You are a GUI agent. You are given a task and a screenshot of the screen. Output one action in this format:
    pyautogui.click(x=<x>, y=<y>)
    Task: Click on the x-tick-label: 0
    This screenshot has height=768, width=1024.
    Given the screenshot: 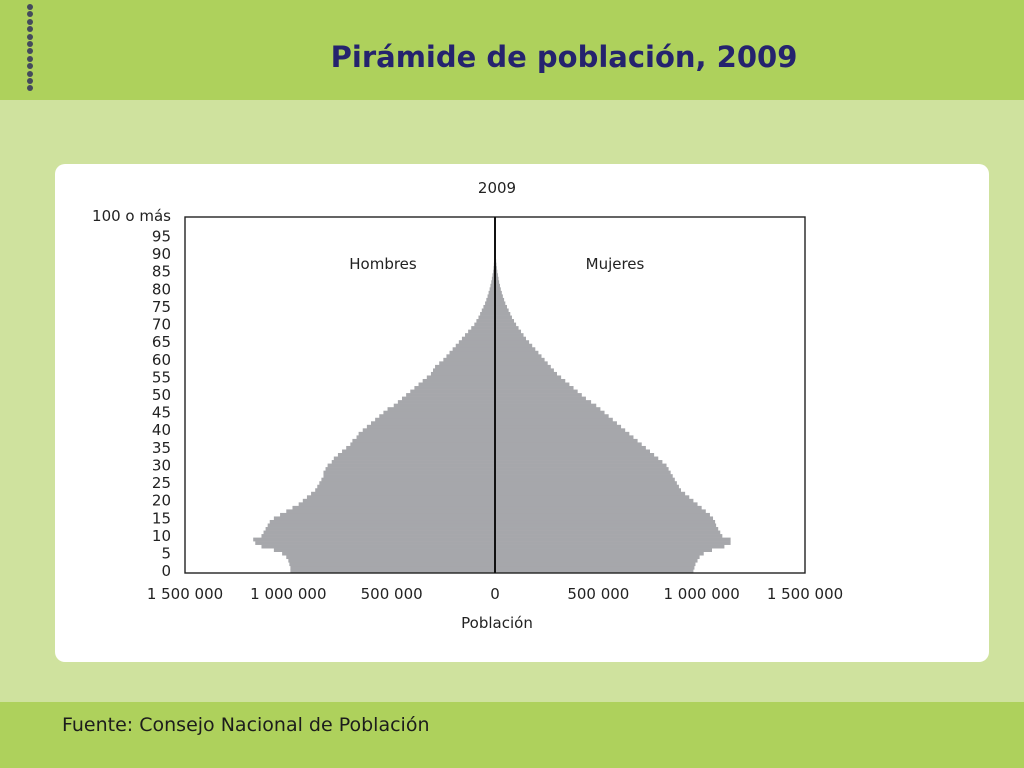 What is the action you would take?
    pyautogui.click(x=495, y=594)
    